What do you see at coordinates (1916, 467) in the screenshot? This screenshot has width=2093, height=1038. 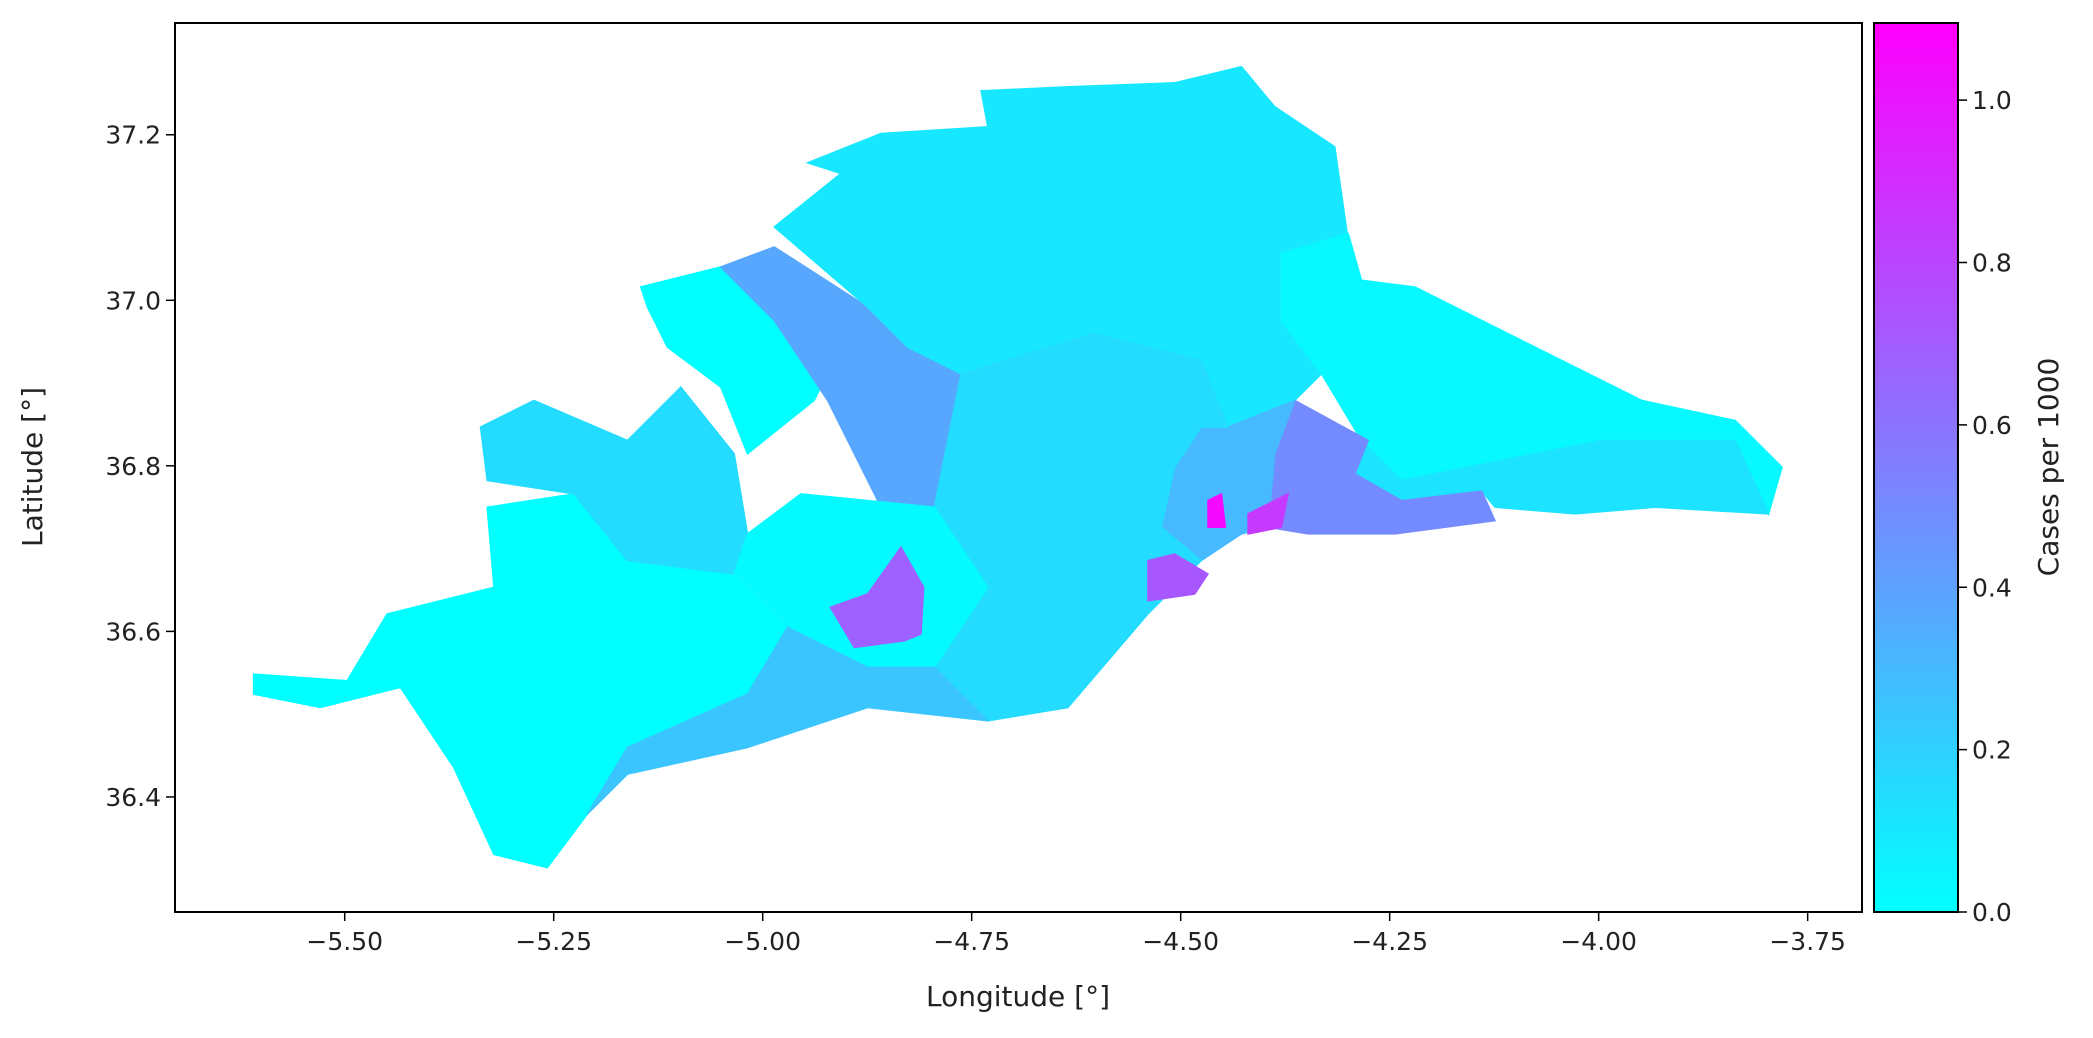 I see `colorbar` at bounding box center [1916, 467].